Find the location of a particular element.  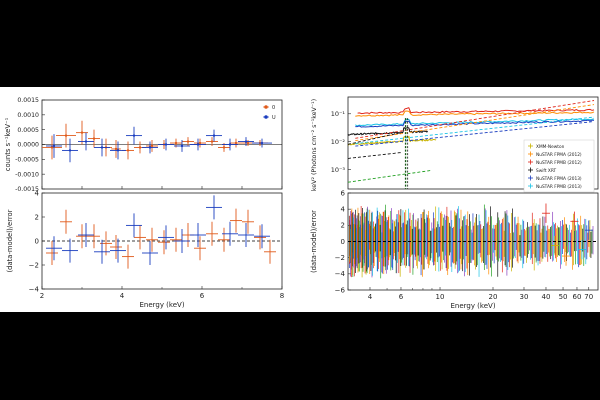

legend-label-u: U is located at coordinates (274, 118).